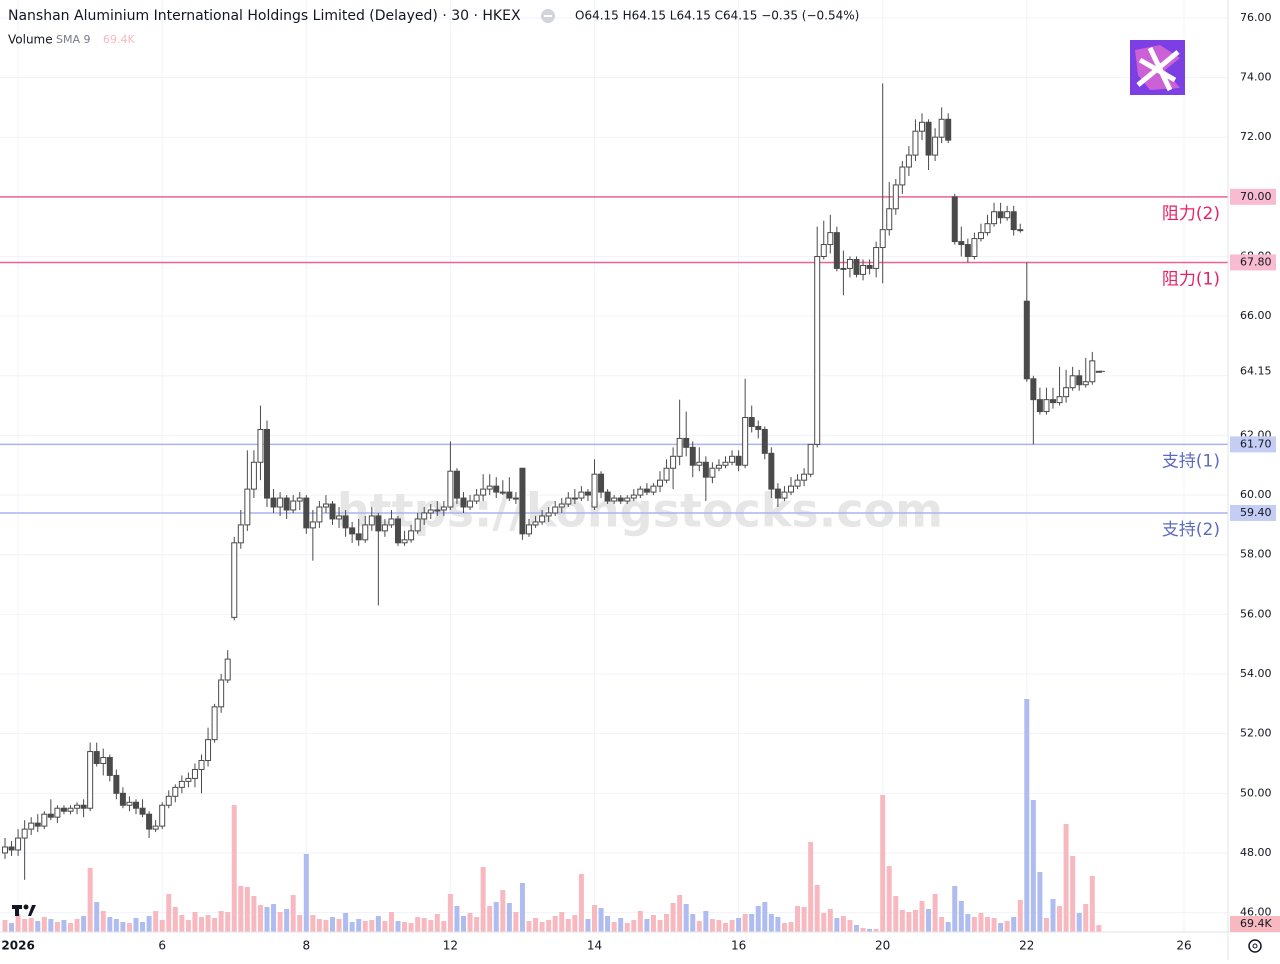 The height and width of the screenshot is (964, 1280). I want to click on settings-button, so click(1255, 946).